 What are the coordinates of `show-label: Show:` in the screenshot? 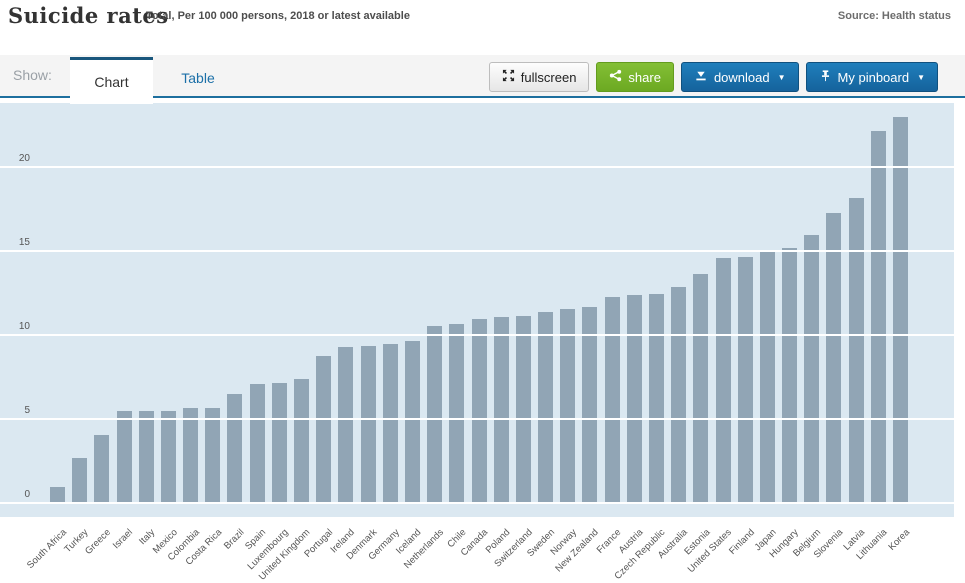 It's located at (32, 75).